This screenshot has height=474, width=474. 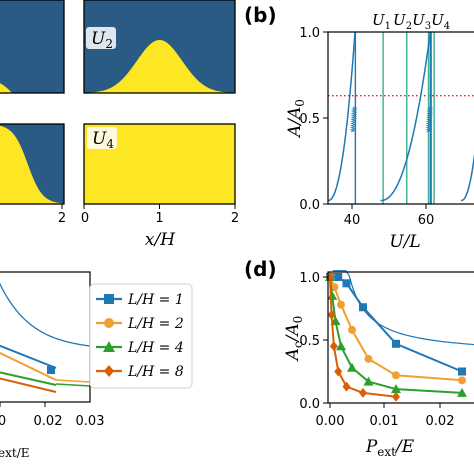 What do you see at coordinates (404, 242) in the screenshot?
I see `x-axis-label: U/L` at bounding box center [404, 242].